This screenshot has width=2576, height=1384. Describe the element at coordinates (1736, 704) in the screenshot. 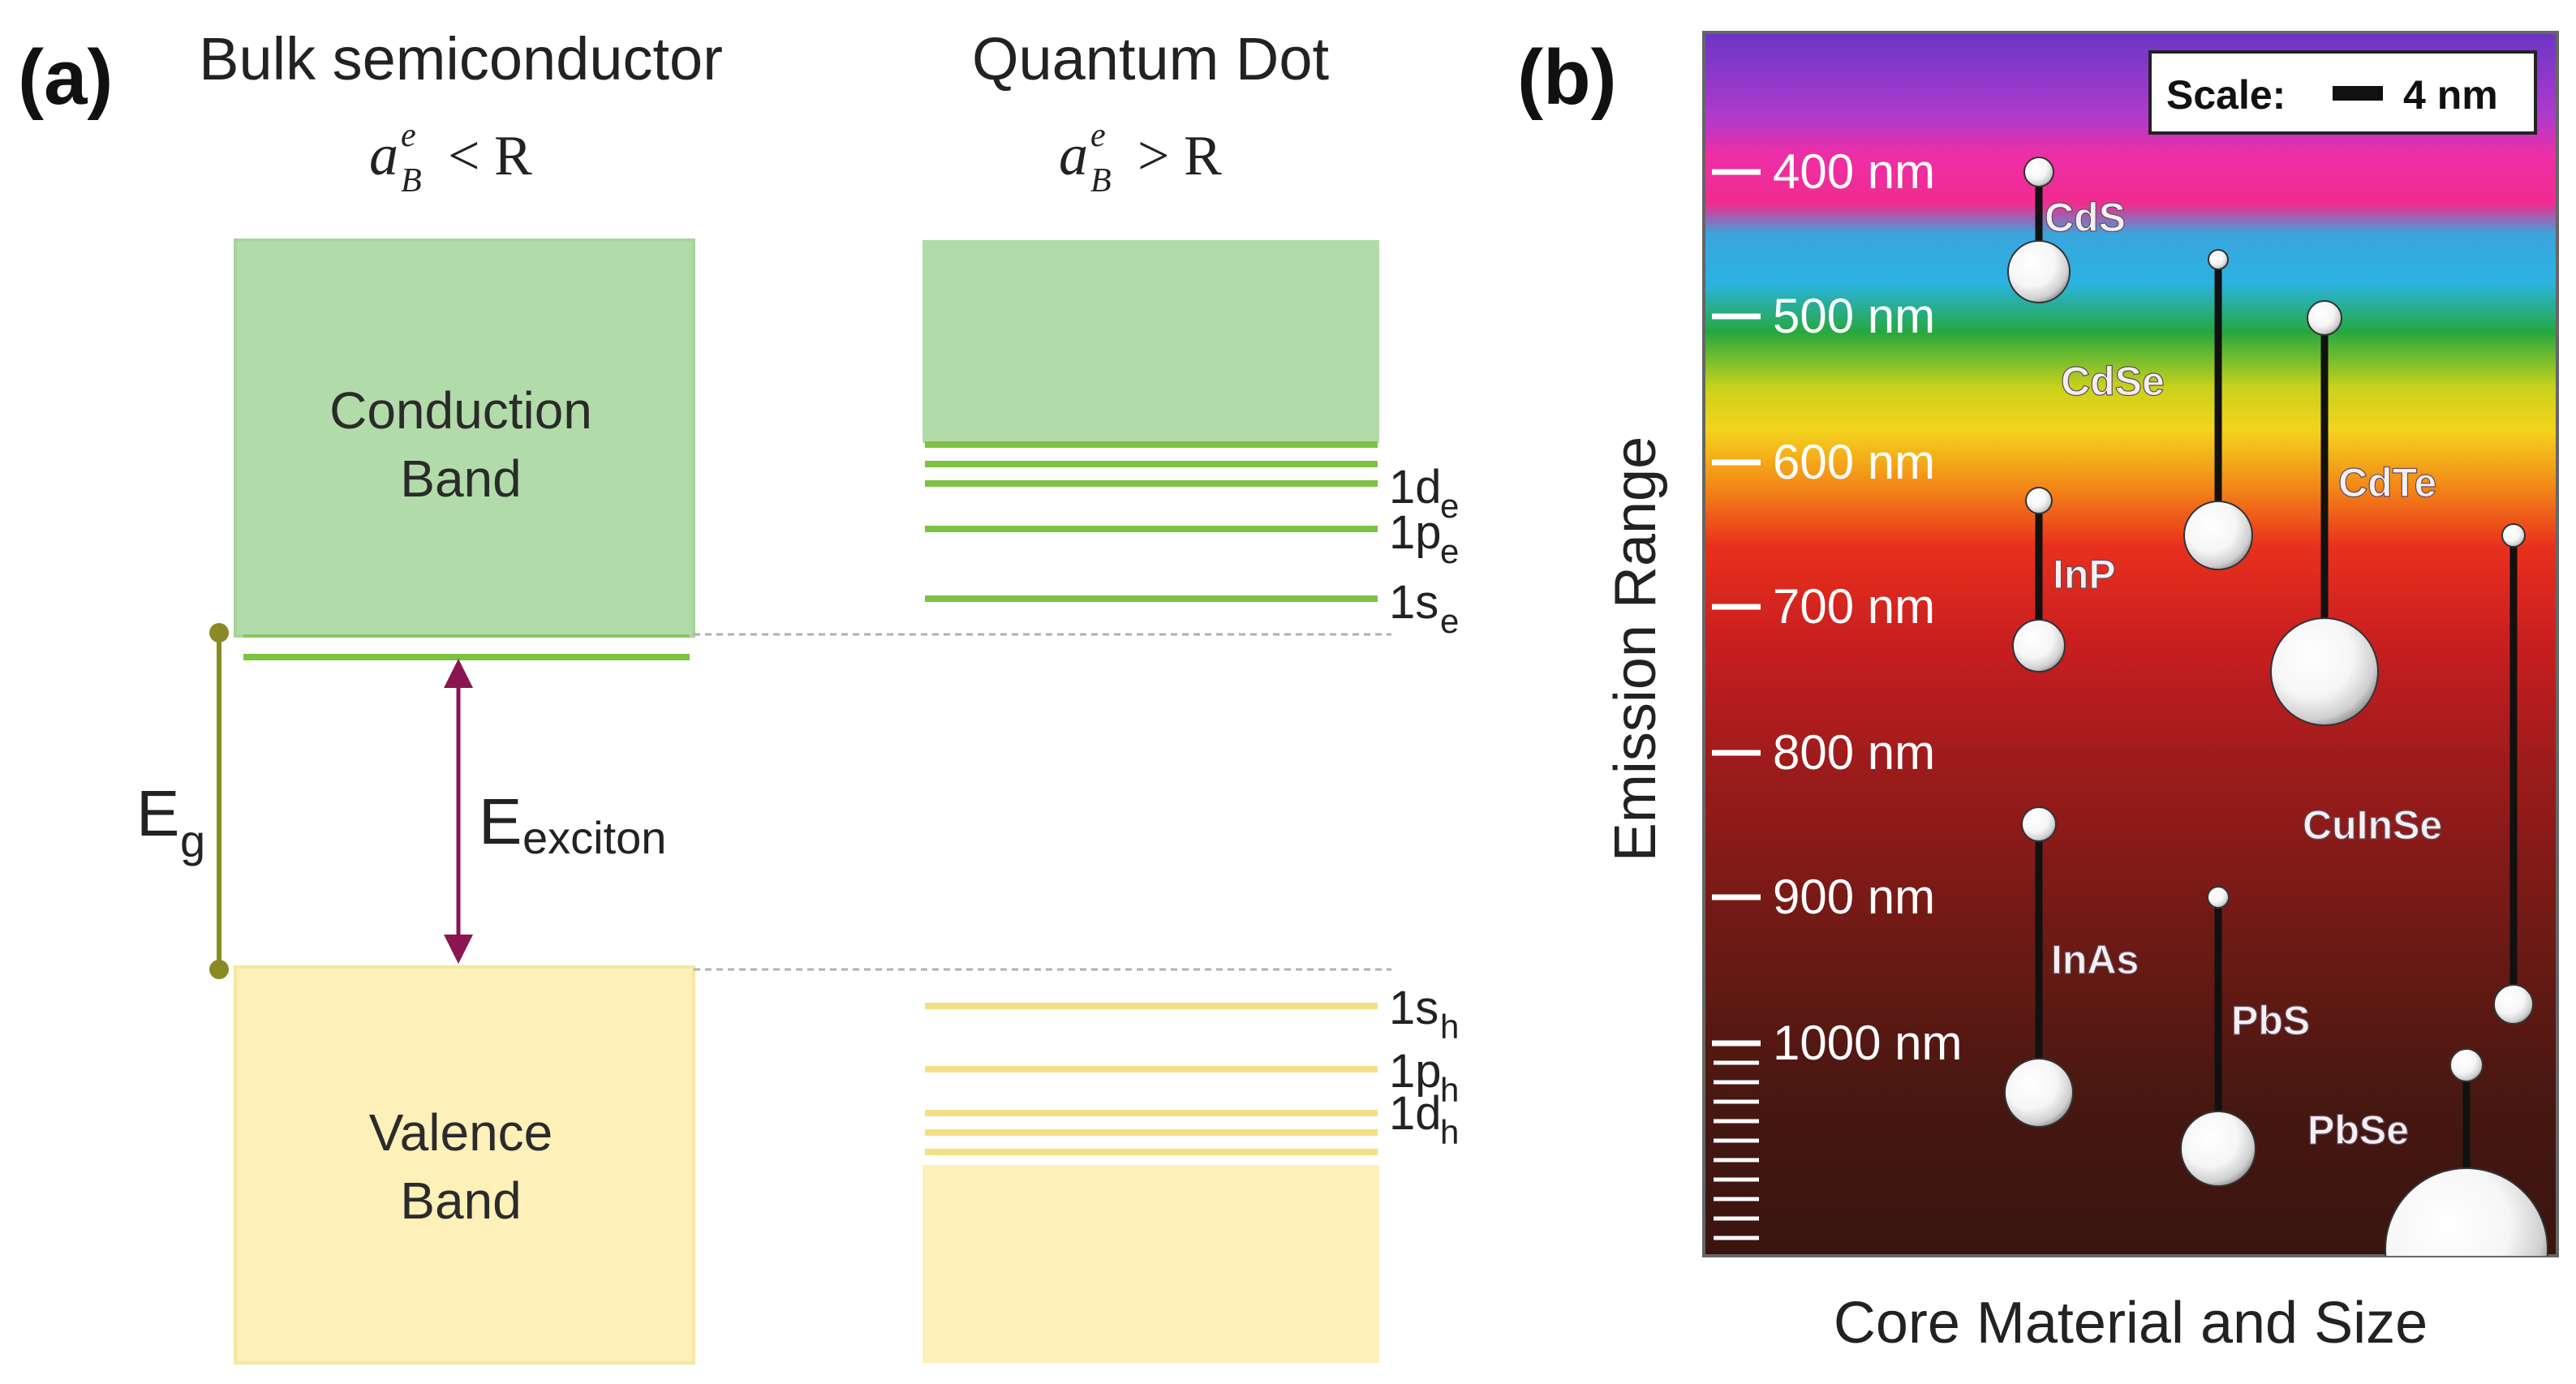

I see `wavelength-ticks` at that location.